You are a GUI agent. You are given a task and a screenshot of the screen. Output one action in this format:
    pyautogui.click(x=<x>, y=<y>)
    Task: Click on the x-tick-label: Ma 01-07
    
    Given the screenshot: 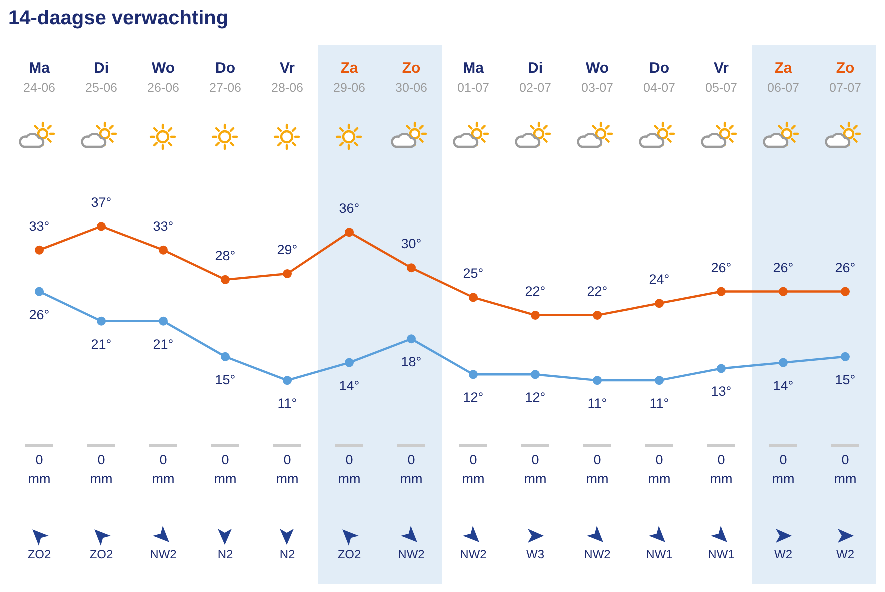 What is the action you would take?
    pyautogui.click(x=474, y=77)
    